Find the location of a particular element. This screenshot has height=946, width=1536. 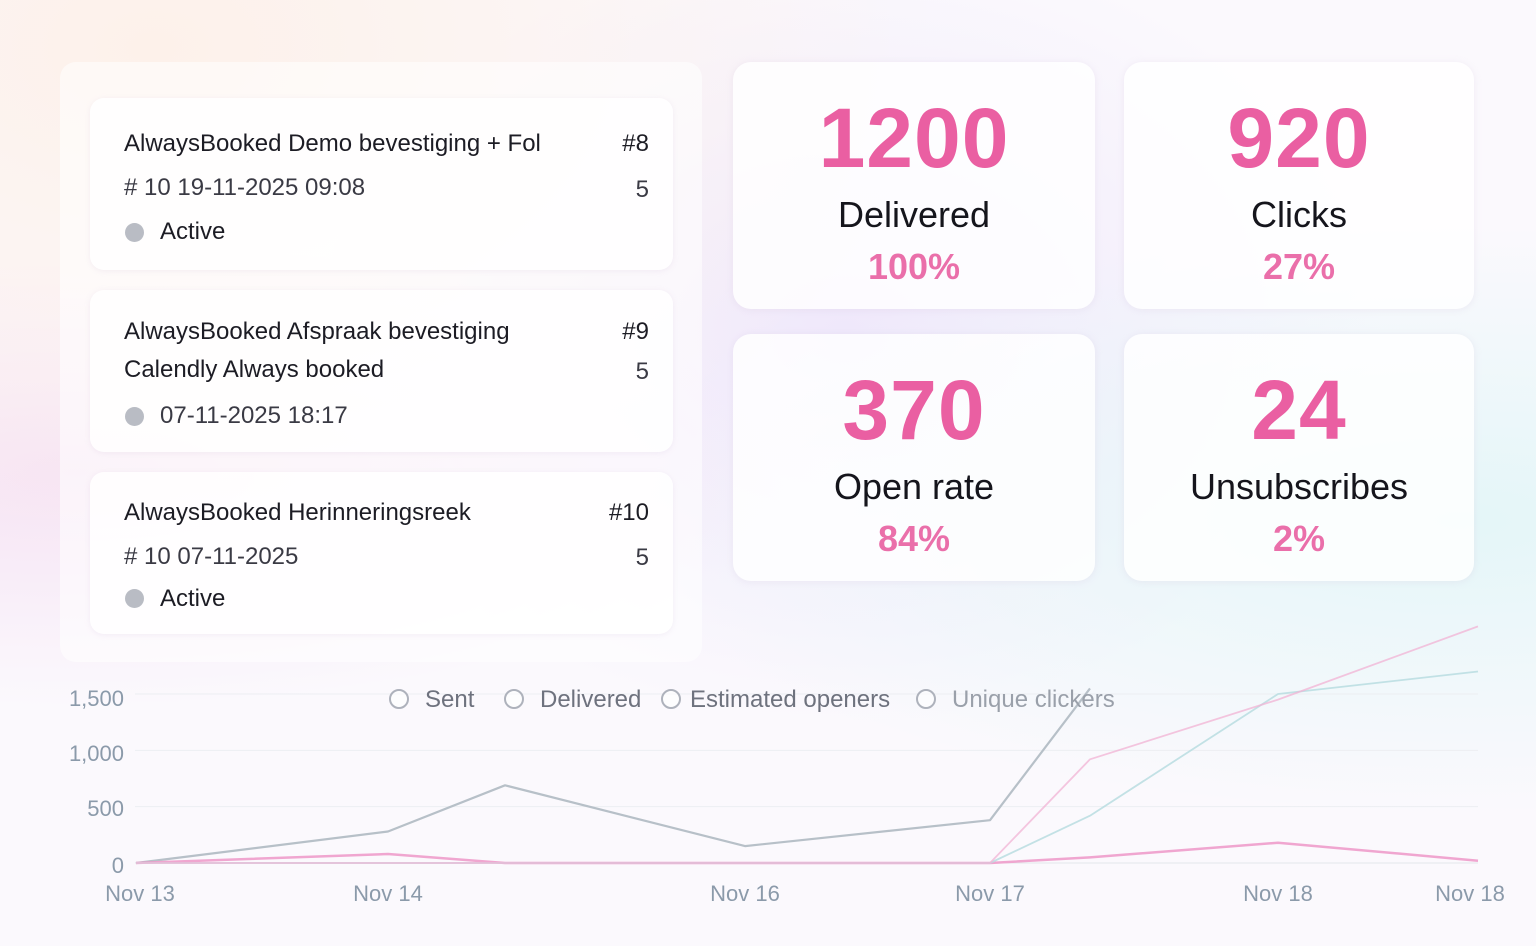

campaign-subtitle: Calendly Always booked is located at coordinates (254, 369).